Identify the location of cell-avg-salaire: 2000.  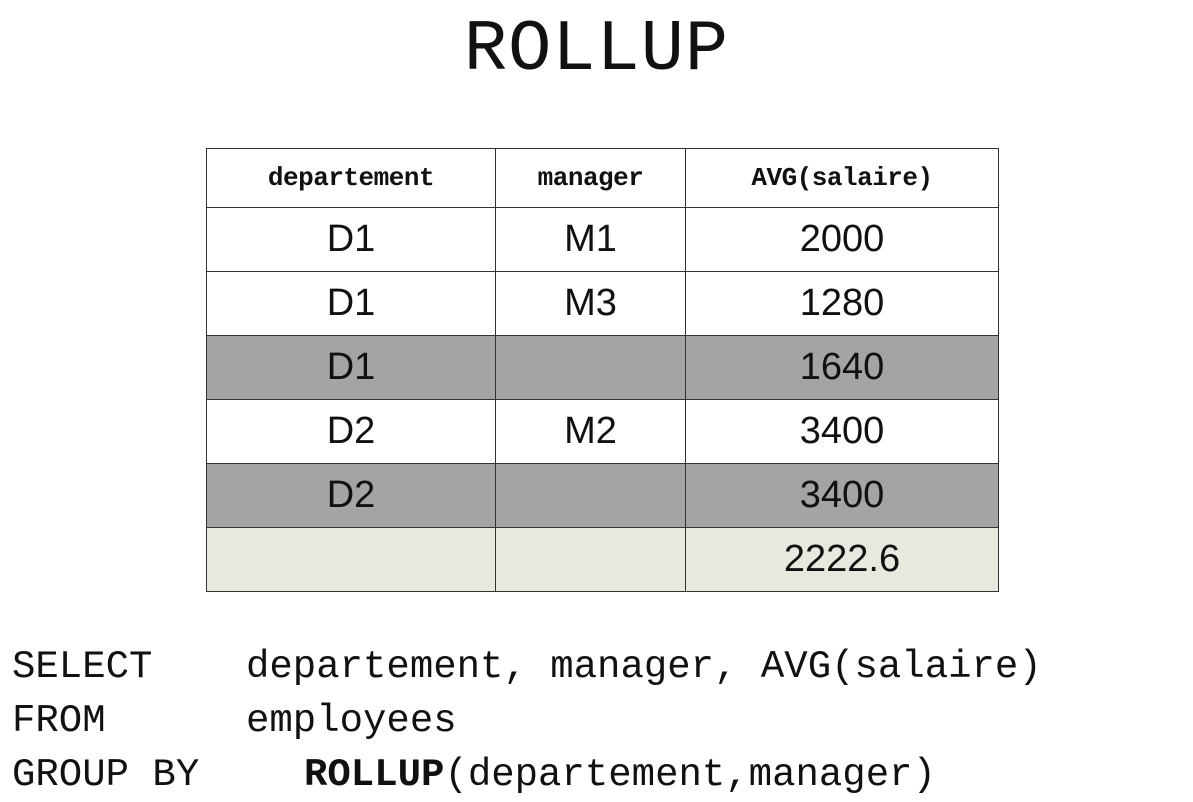
(842, 239).